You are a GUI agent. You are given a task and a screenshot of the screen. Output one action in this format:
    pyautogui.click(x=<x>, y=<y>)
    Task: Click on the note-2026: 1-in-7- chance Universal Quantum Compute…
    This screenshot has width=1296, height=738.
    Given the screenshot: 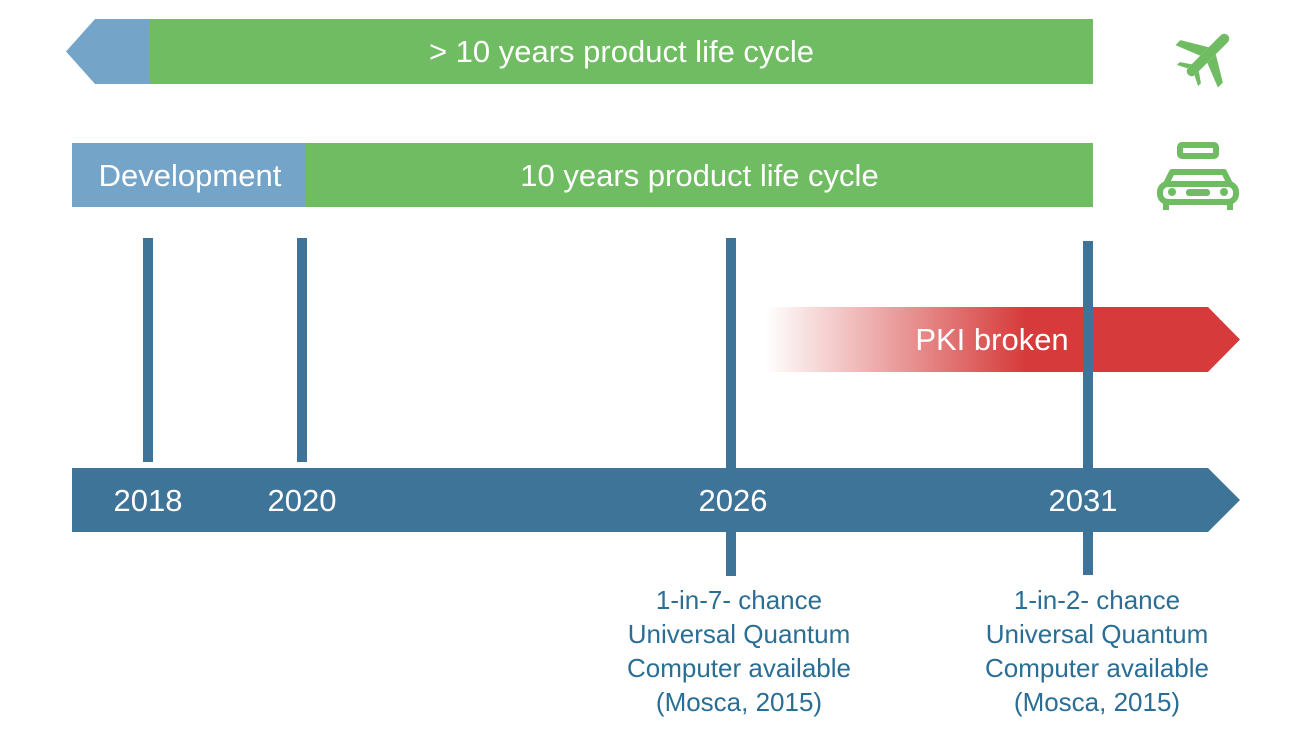 What is the action you would take?
    pyautogui.click(x=739, y=651)
    